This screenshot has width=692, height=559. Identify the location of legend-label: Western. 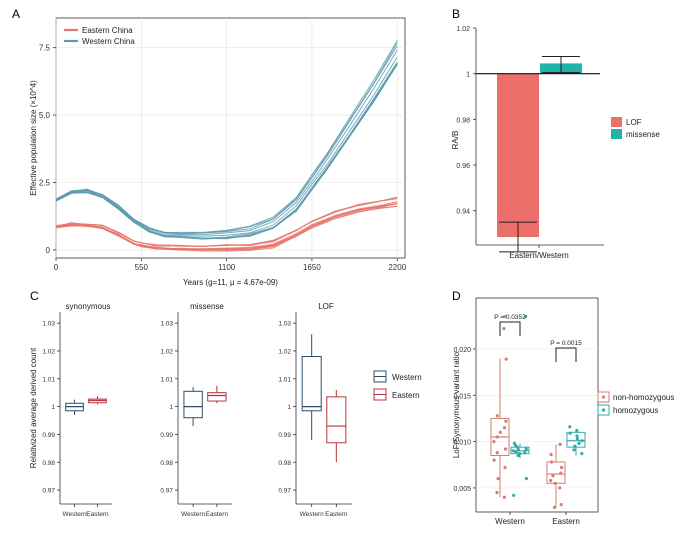
(407, 377).